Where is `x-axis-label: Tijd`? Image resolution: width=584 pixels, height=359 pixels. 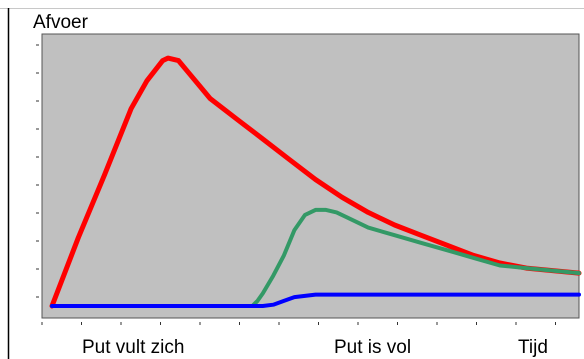 x-axis-label: Tijd is located at coordinates (533, 347).